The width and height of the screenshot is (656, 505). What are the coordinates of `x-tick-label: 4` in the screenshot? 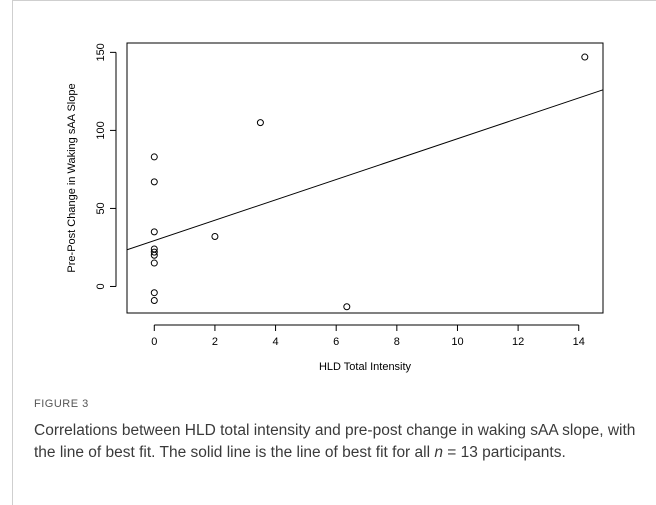 It's located at (275, 342).